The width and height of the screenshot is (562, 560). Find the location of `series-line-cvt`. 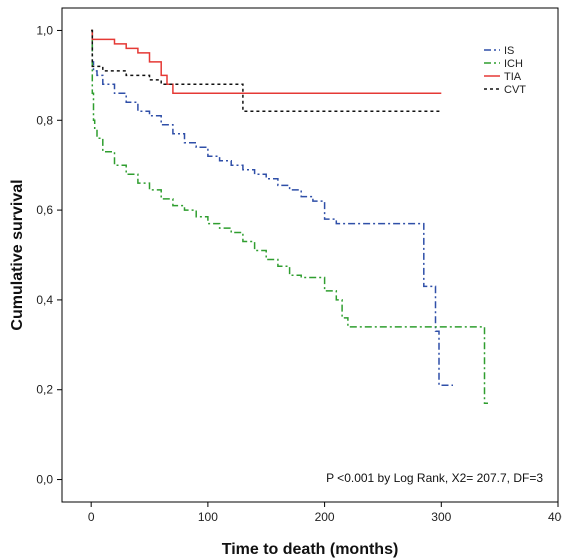

series-line-cvt is located at coordinates (266, 71).